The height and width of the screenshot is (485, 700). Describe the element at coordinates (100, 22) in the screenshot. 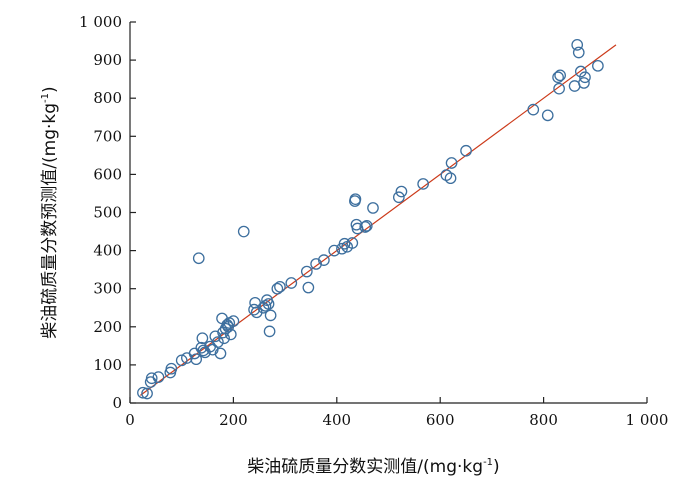

I see `y-tick-label: 1 000` at that location.